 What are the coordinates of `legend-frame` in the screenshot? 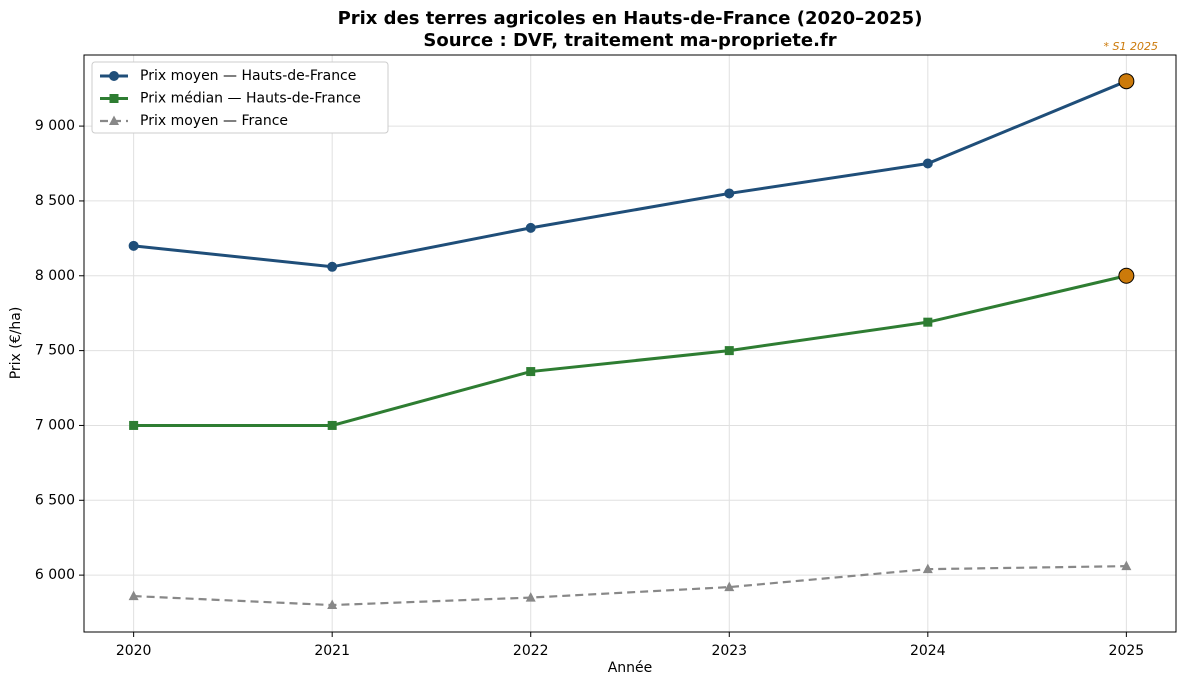 It's located at (240, 97).